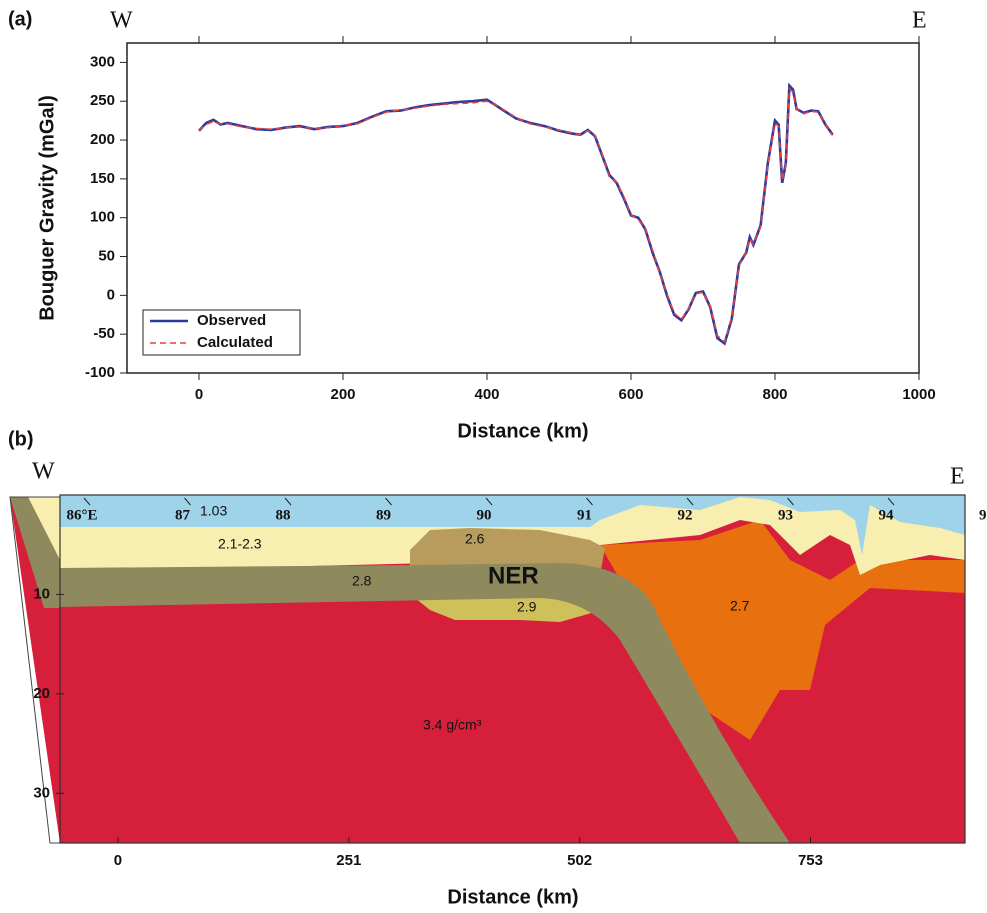 The width and height of the screenshot is (987, 913). I want to click on y-tick-label: 200, so click(102, 139).